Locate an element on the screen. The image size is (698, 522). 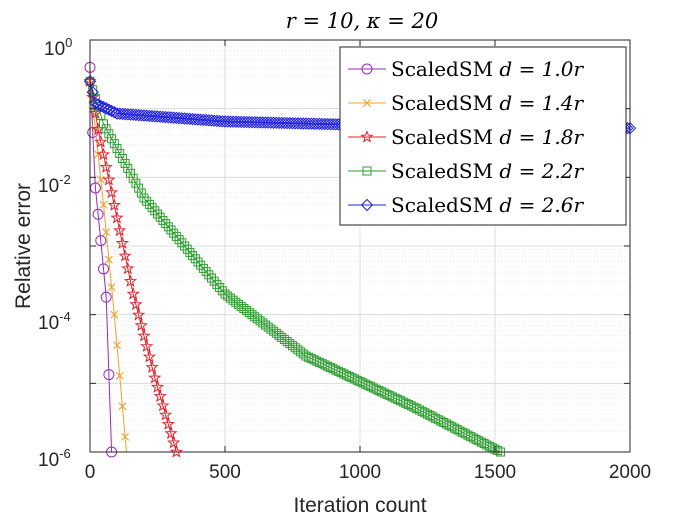
x-tick-label: 0 is located at coordinates (90, 472).